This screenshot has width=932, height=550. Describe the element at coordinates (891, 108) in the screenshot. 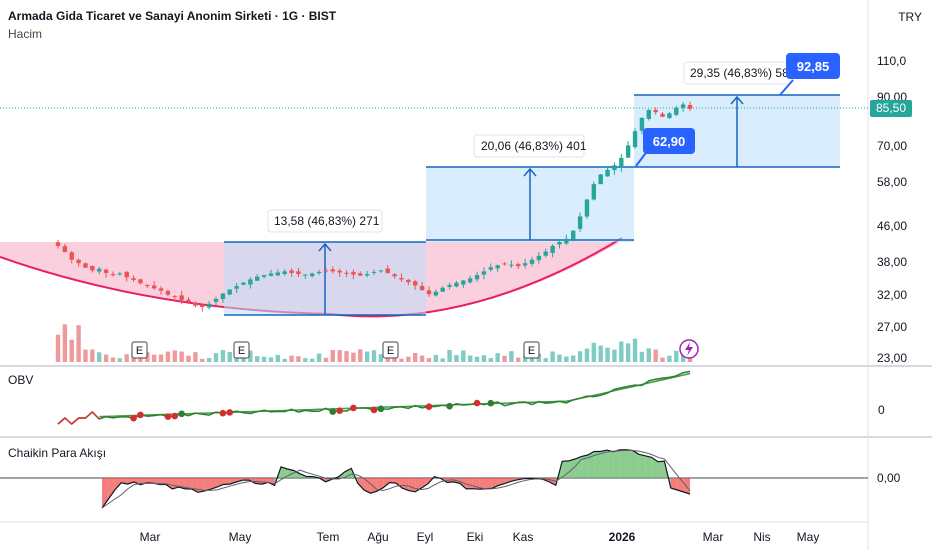

I see `last-price-text: 85,50` at that location.